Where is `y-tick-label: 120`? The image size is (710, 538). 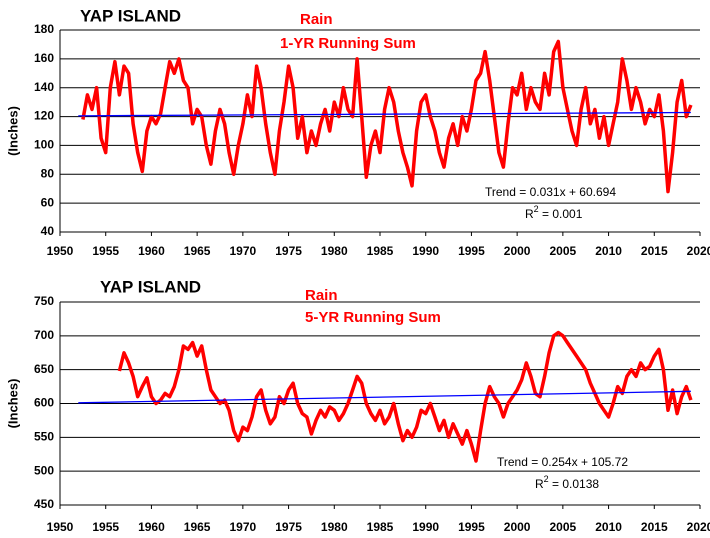
y-tick-label: 120 is located at coordinates (44, 116).